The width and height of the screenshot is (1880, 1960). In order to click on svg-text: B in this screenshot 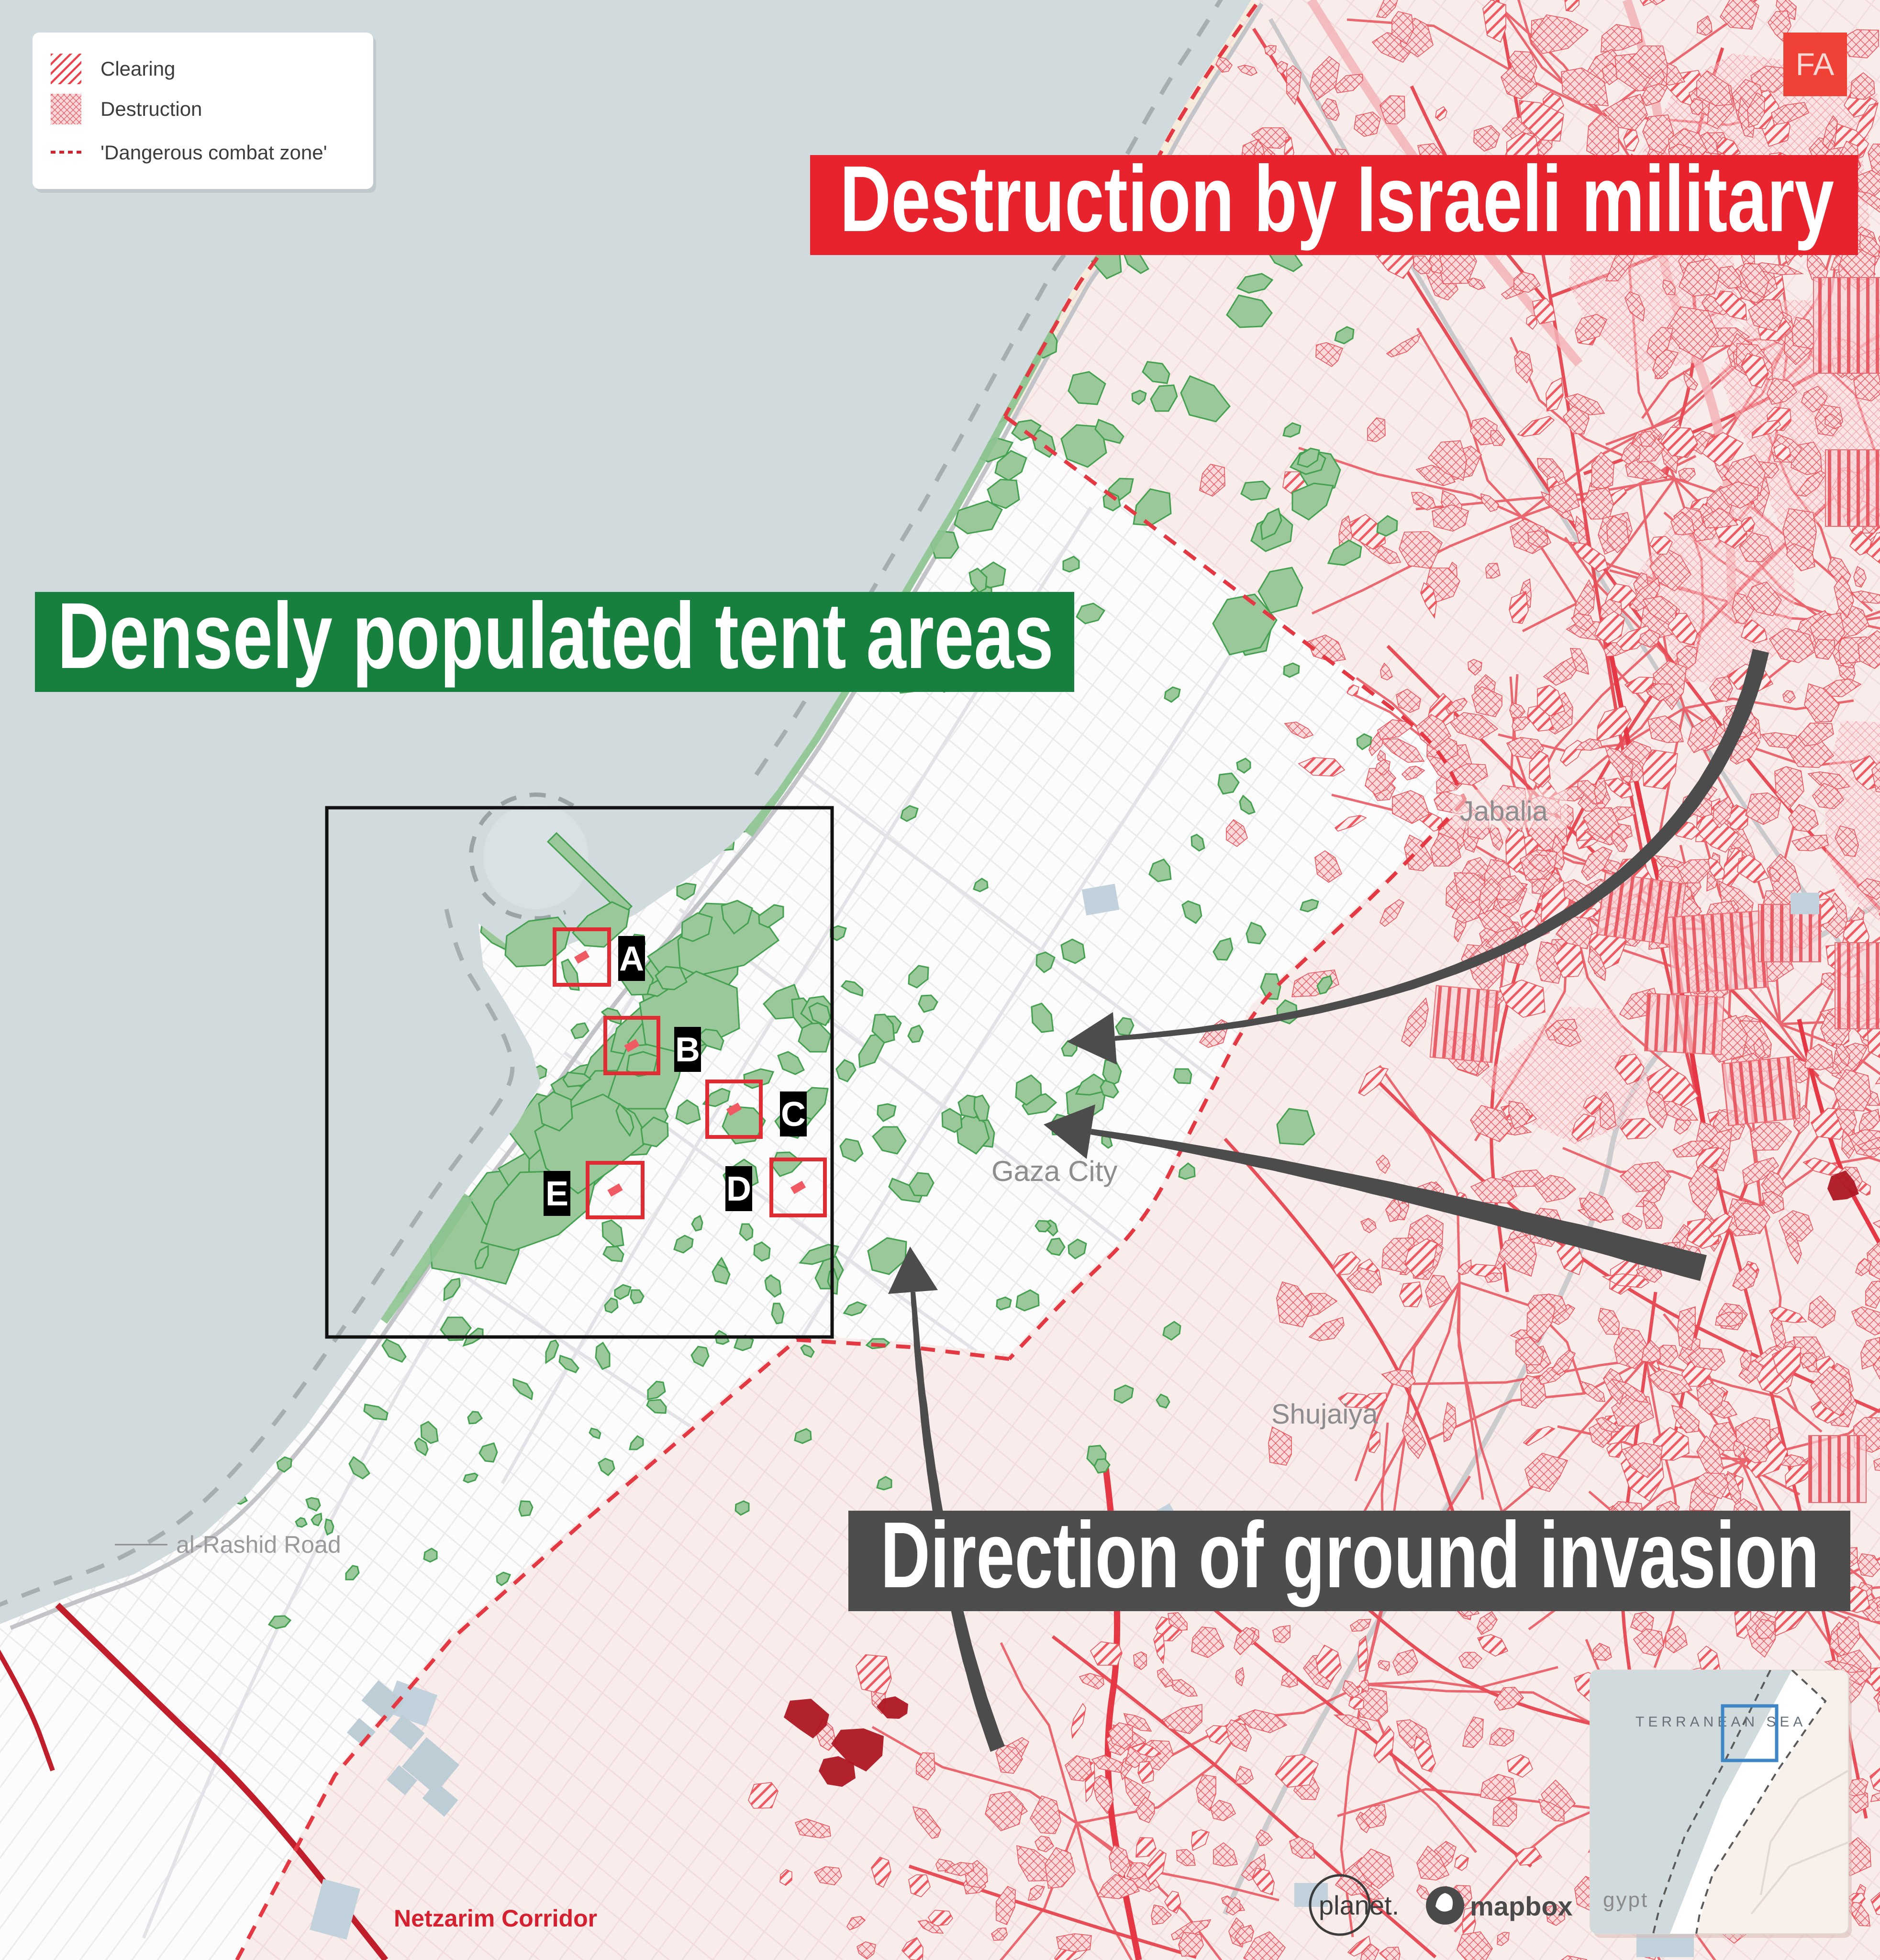, I will do `click(687, 1050)`.